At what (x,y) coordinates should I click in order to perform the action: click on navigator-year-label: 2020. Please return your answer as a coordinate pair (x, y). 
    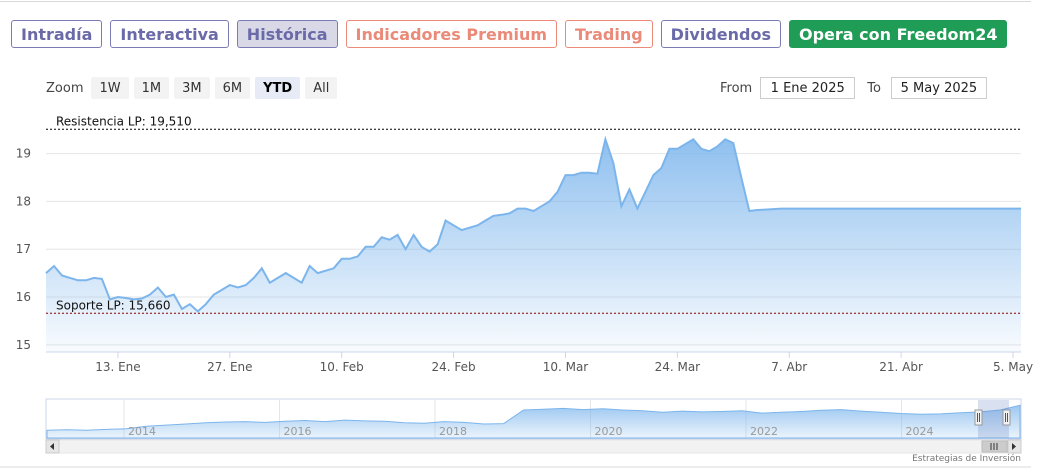
    Looking at the image, I should click on (609, 431).